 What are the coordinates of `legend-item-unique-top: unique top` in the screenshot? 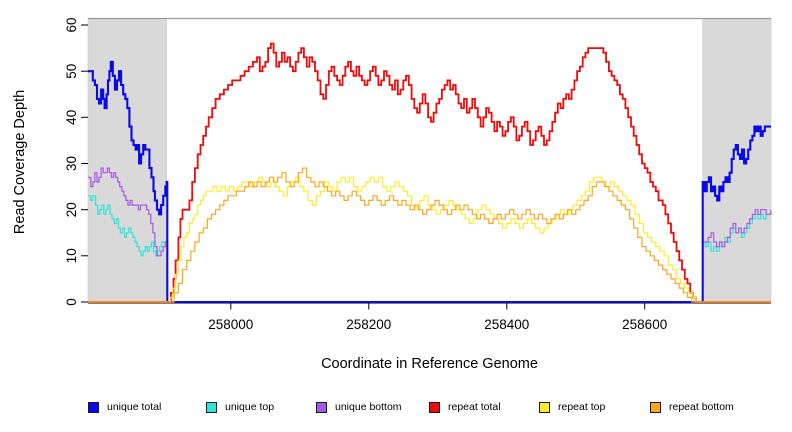 It's located at (240, 407).